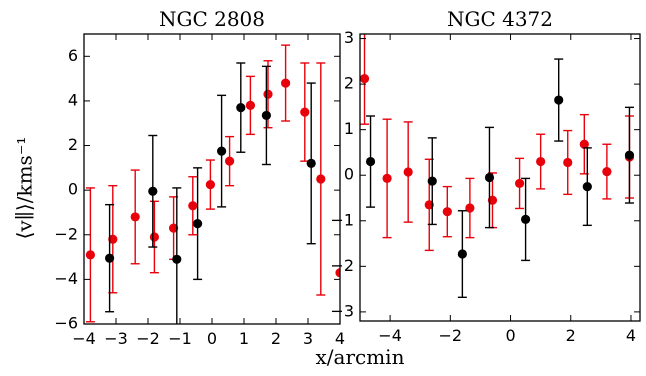 This screenshot has height=376, width=646. What do you see at coordinates (73, 99) in the screenshot?
I see `y-tick-label: 4` at bounding box center [73, 99].